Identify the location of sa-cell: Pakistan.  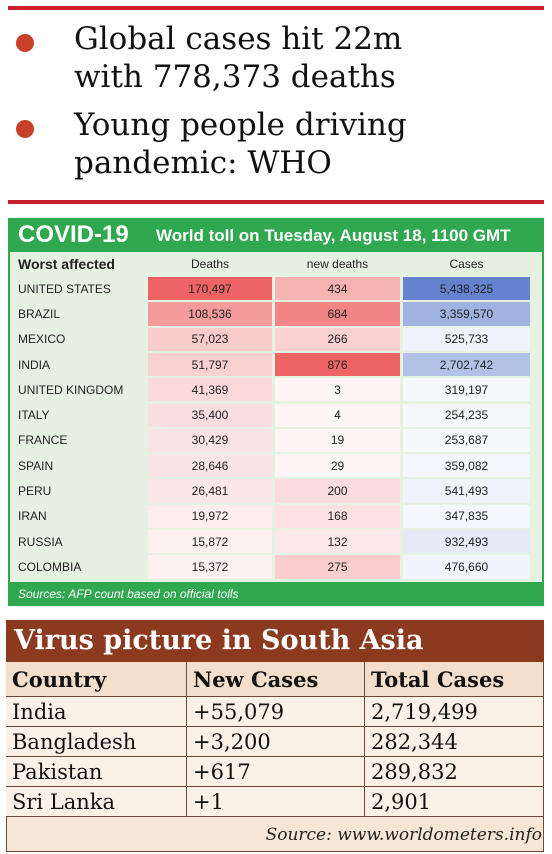
(96, 772).